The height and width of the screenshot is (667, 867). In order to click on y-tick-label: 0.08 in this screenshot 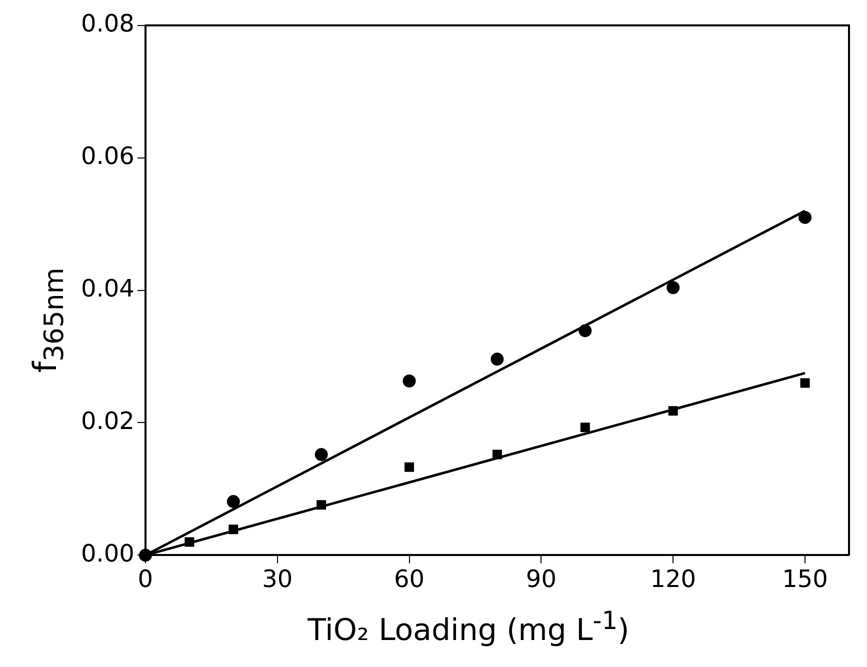, I will do `click(107, 24)`.